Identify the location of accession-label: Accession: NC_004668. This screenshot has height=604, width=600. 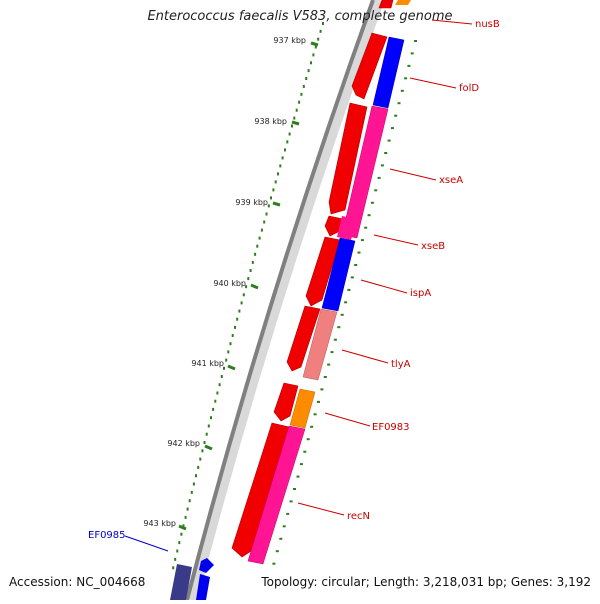
(77, 582).